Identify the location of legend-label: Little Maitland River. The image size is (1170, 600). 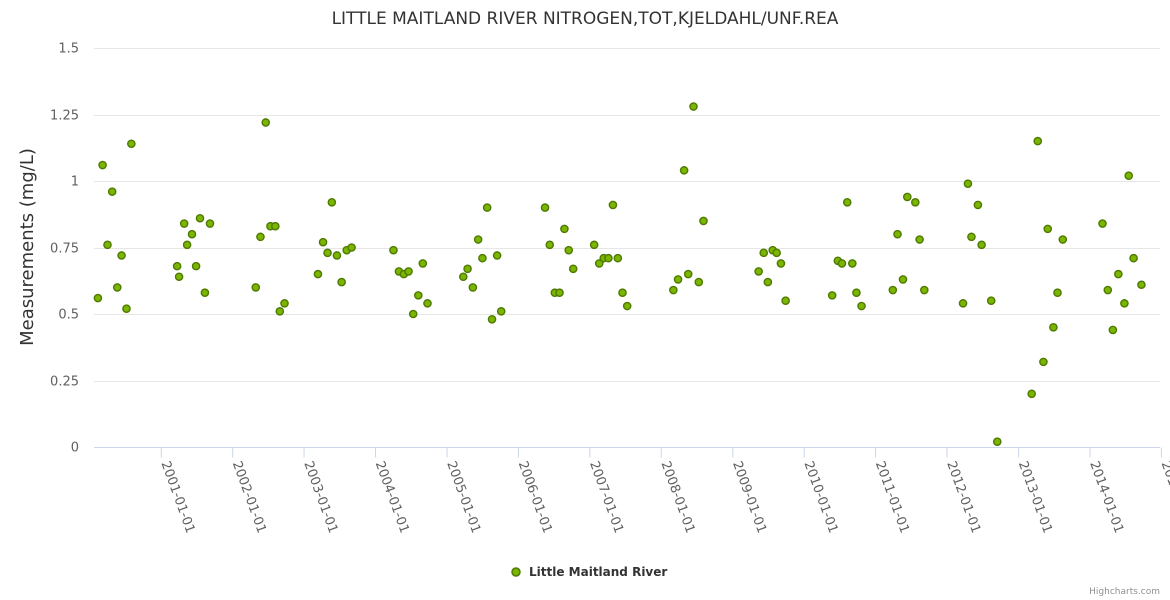
(598, 572).